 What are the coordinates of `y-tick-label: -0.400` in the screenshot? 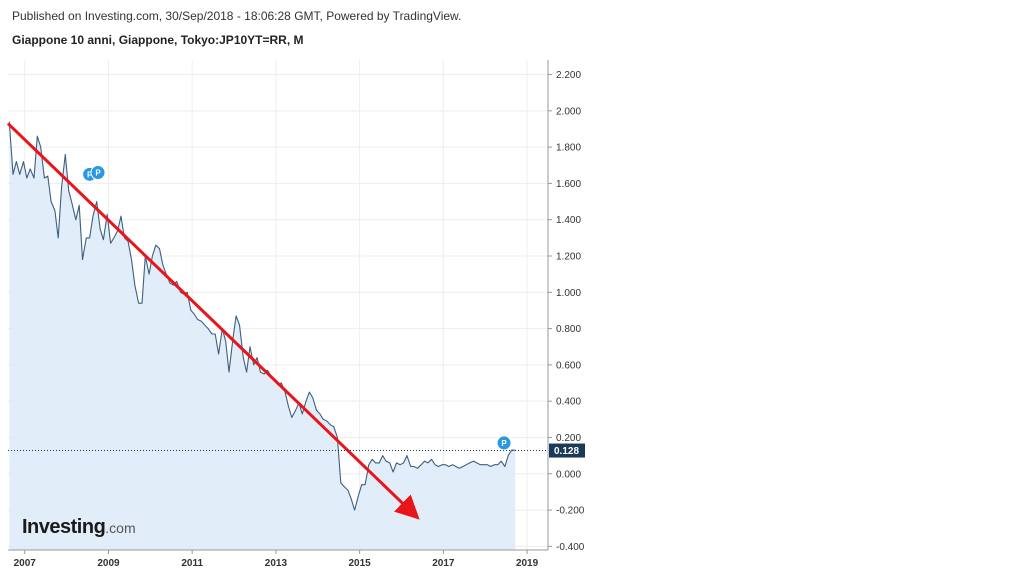 It's located at (570, 547).